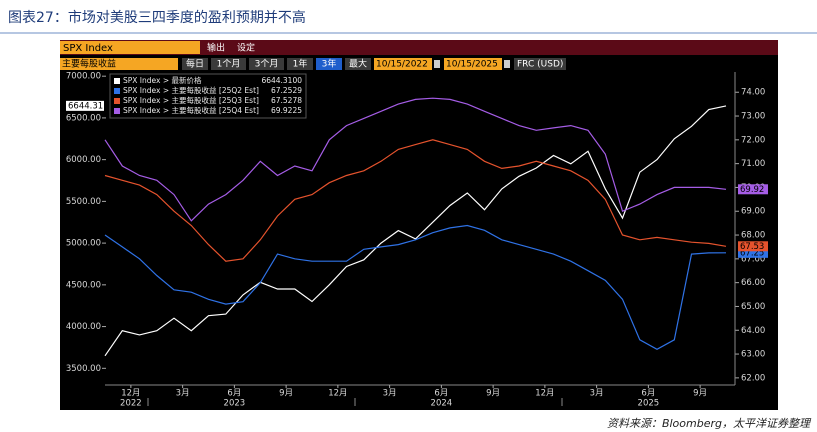 This screenshot has width=817, height=432. I want to click on legend-label: SPX Index > 主要每股收益 [25Q3 Est], so click(191, 100).